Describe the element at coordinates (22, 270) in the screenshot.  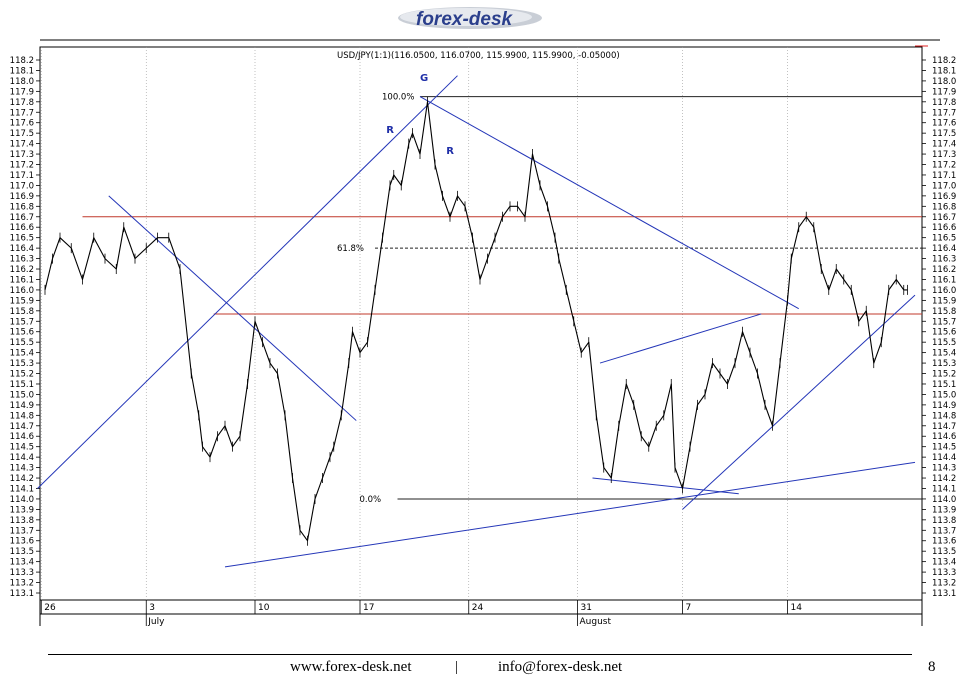
I see `y-tick-label: 116.2` at that location.